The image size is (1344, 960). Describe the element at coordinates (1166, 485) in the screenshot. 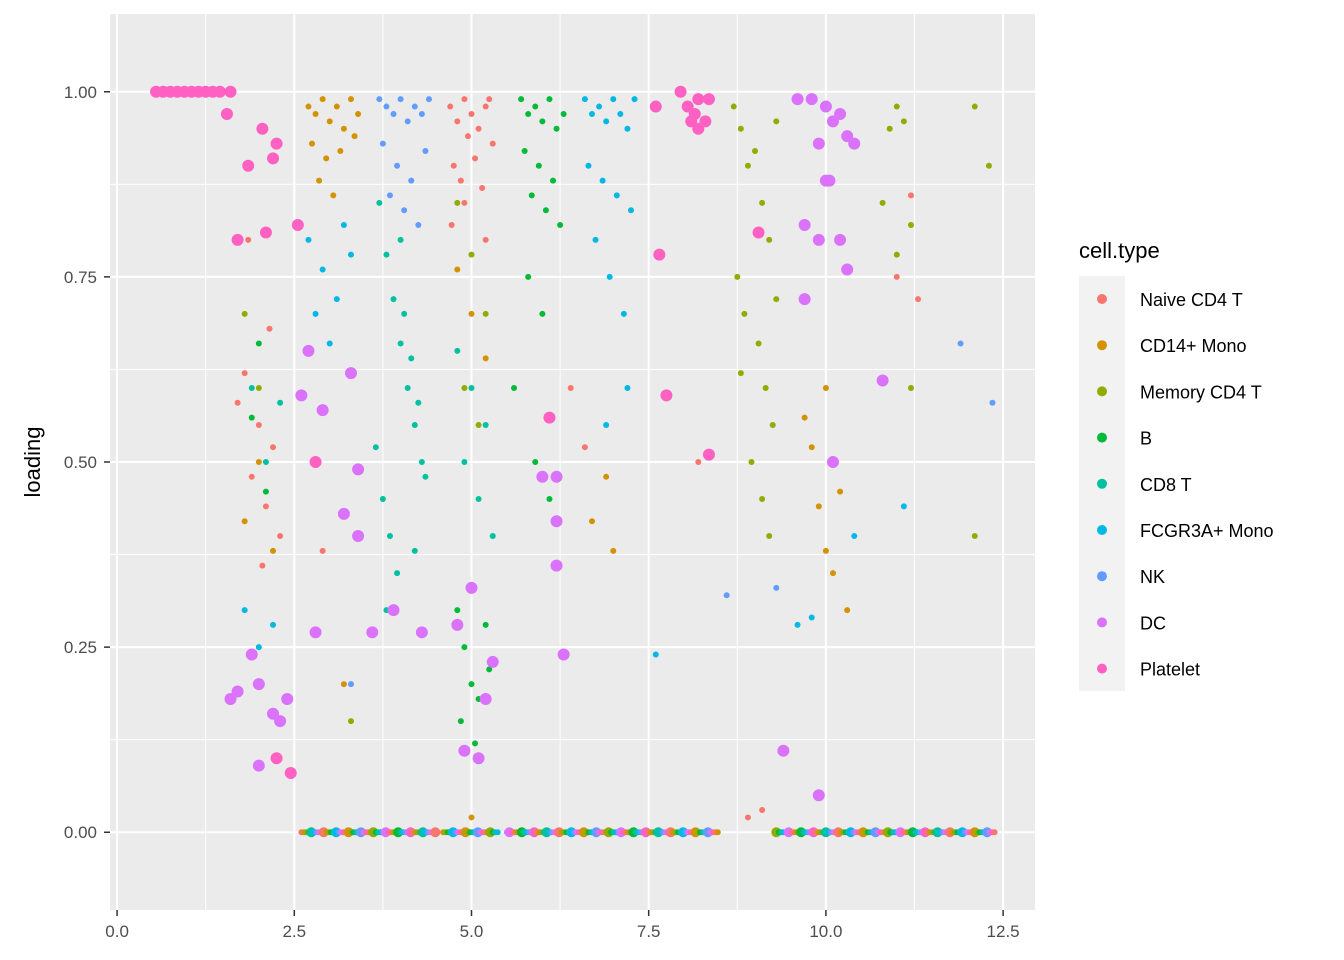

I see `legend-label: CD8 T` at that location.